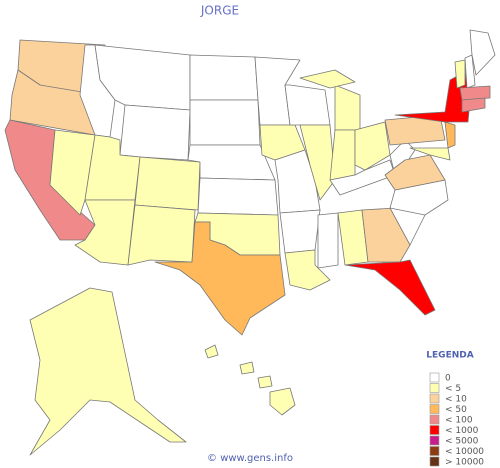  I want to click on legend-label: < 1000, so click(462, 431).